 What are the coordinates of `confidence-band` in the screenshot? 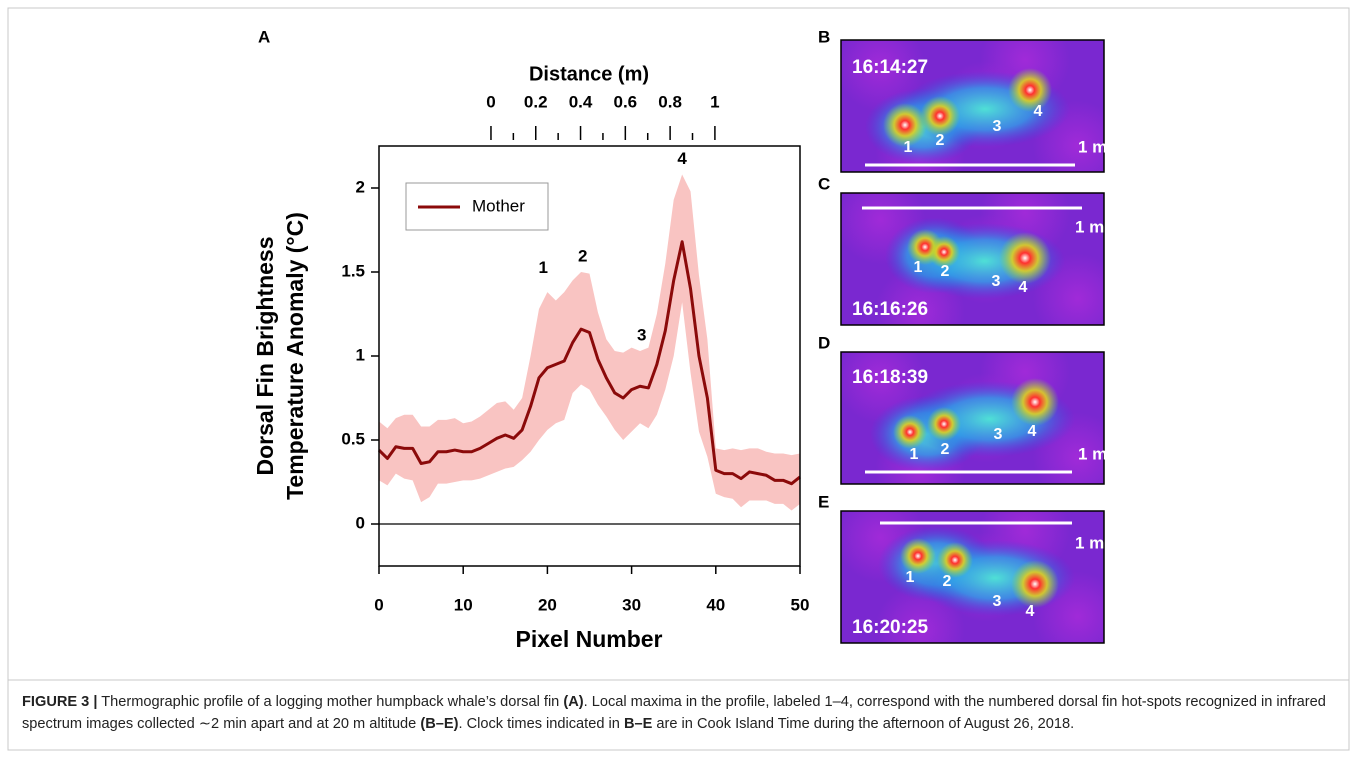 It's located at (589, 342).